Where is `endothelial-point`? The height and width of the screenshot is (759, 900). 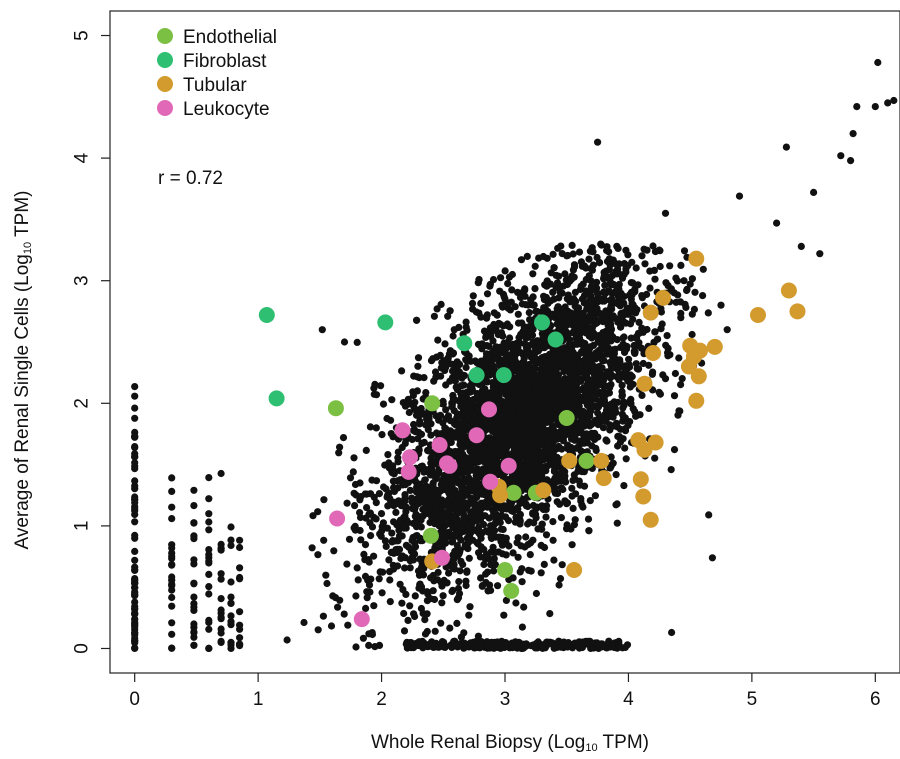 endothelial-point is located at coordinates (511, 590).